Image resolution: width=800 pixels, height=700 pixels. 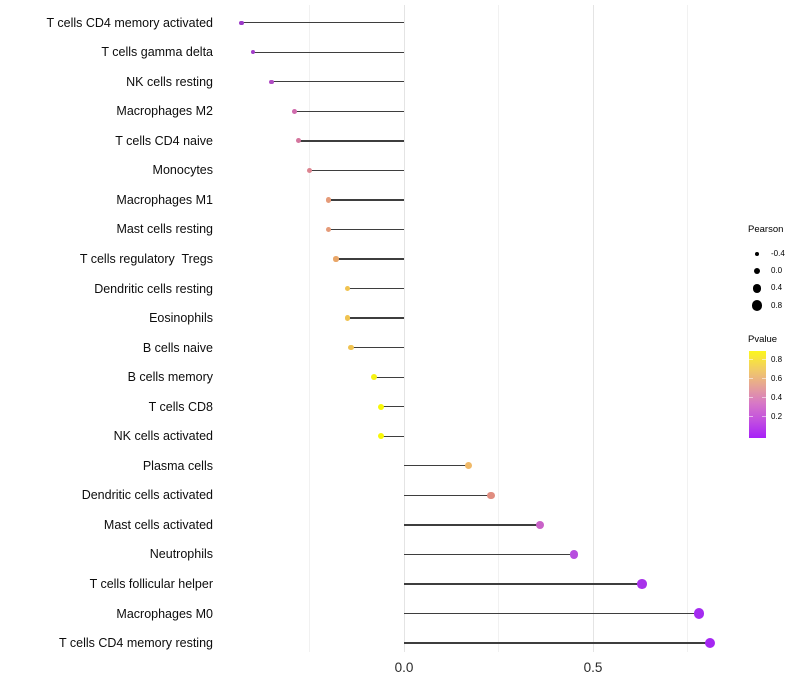 I want to click on category-label: T cells regulatory Tregs, so click(x=146, y=259).